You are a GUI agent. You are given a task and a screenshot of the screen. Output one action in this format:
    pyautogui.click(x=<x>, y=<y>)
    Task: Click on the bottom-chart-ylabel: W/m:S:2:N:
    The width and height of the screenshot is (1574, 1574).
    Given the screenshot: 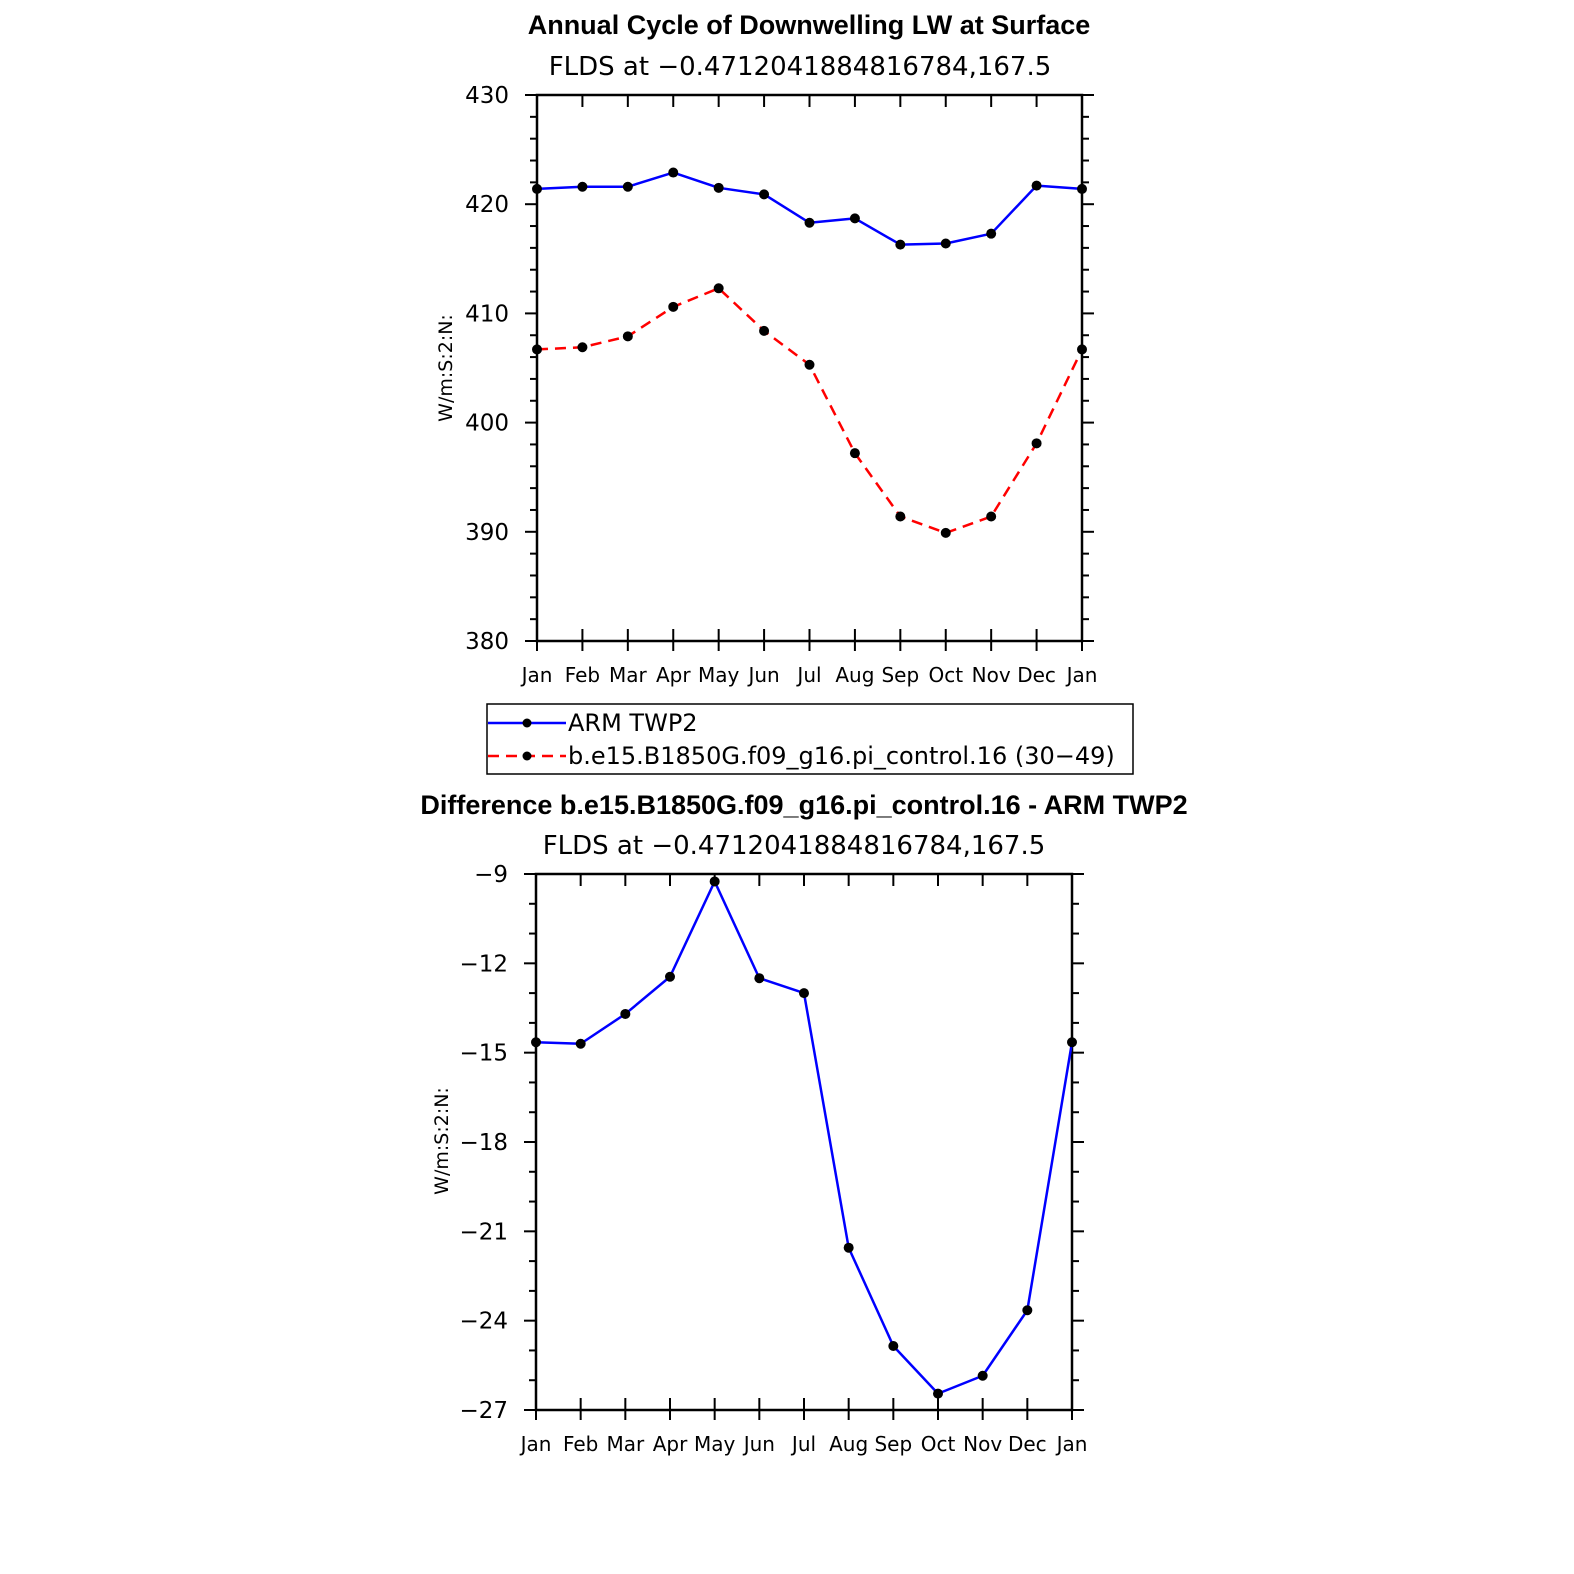 What is the action you would take?
    pyautogui.click(x=442, y=1141)
    